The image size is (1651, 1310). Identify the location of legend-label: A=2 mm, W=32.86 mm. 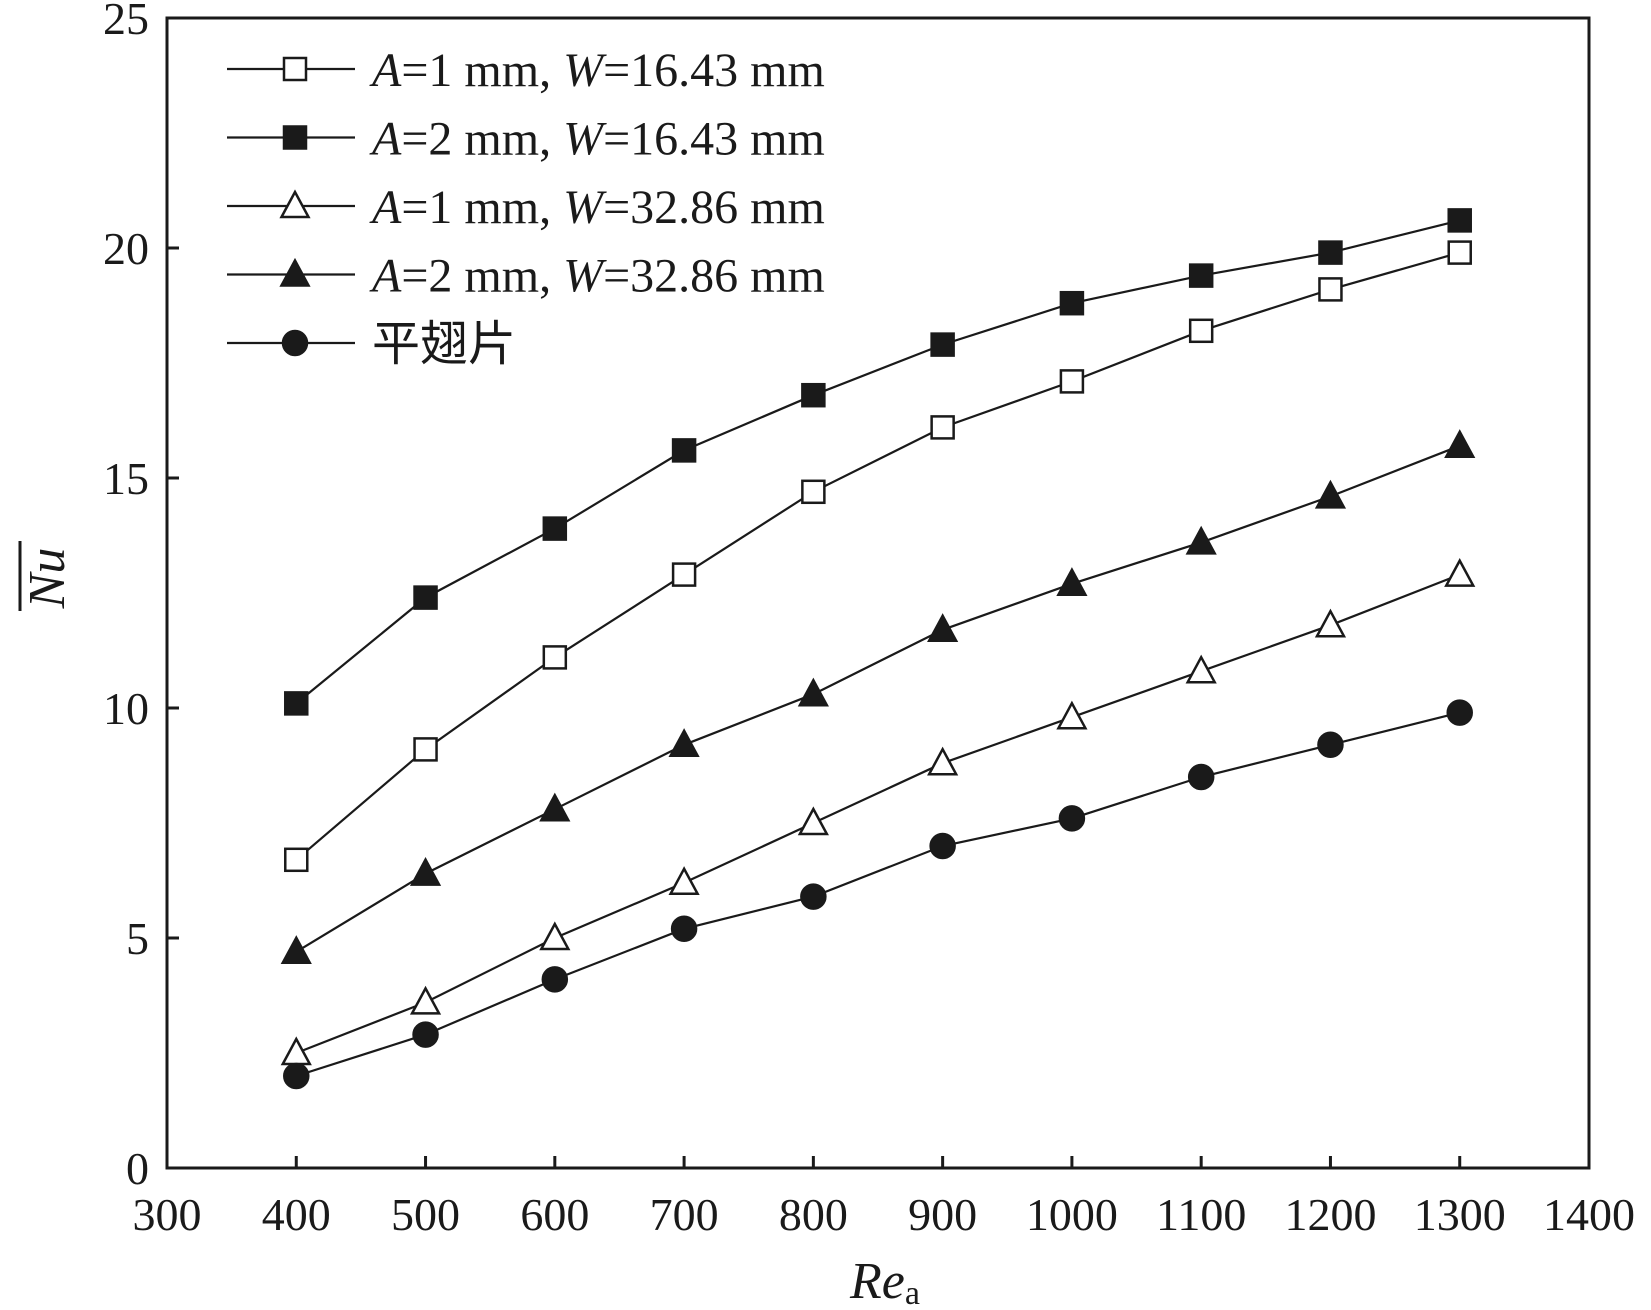
(597, 276).